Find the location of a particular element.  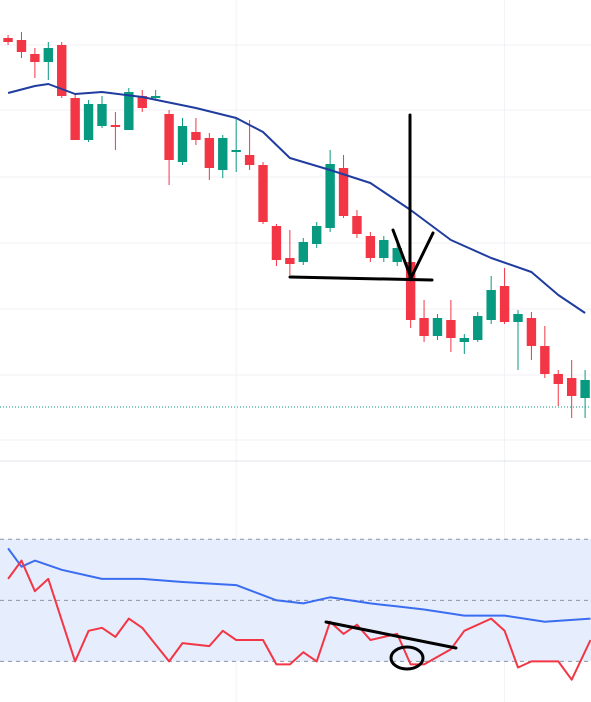

arrow-head is located at coordinates (413, 255).